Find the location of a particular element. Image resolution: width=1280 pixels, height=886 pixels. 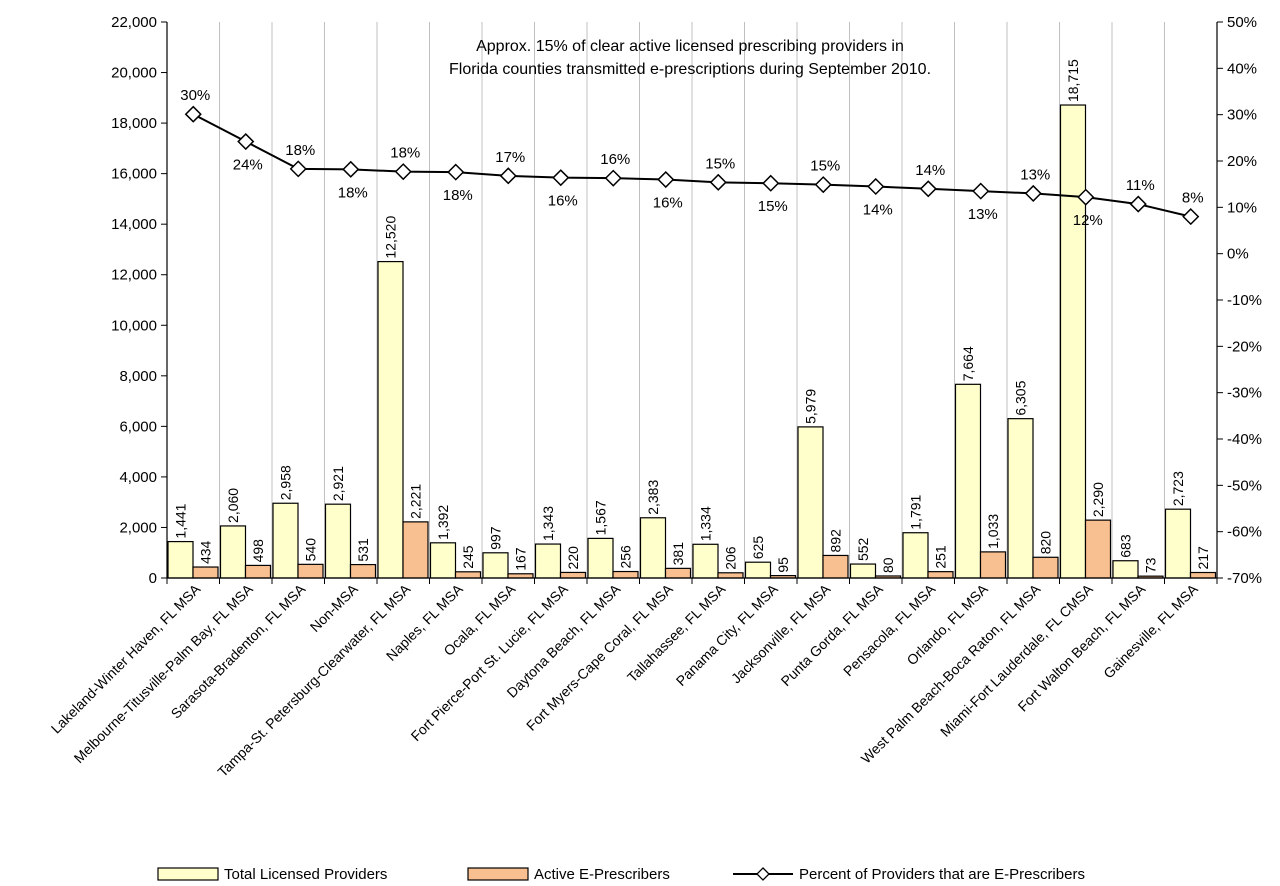

category-label: Jacksonville, FL MSA is located at coordinates (781, 633).